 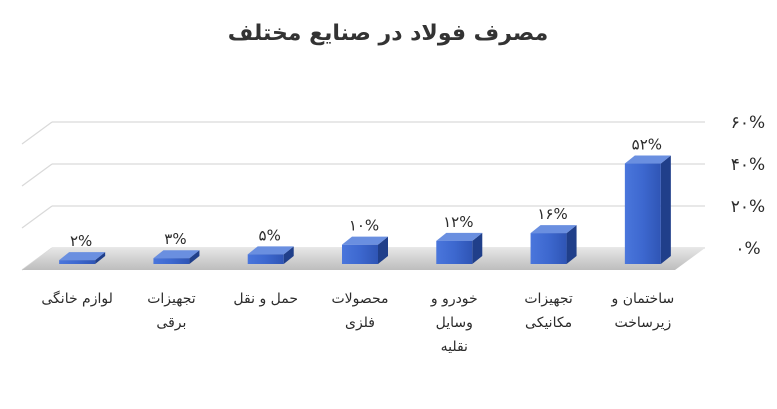 I want to click on y-tick-label: ۰%, so click(x=747, y=249).